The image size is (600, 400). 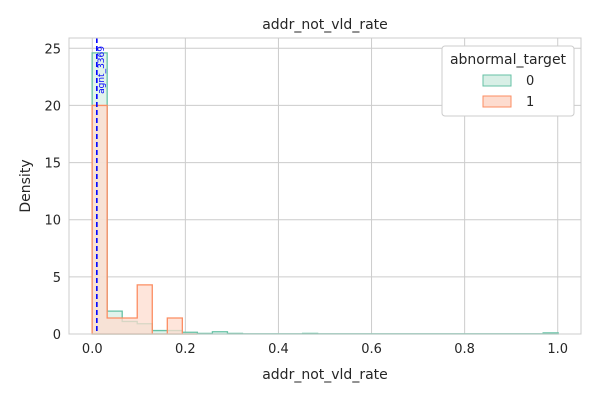 I want to click on chart-title: addr_not_vld_rate, so click(x=325, y=25).